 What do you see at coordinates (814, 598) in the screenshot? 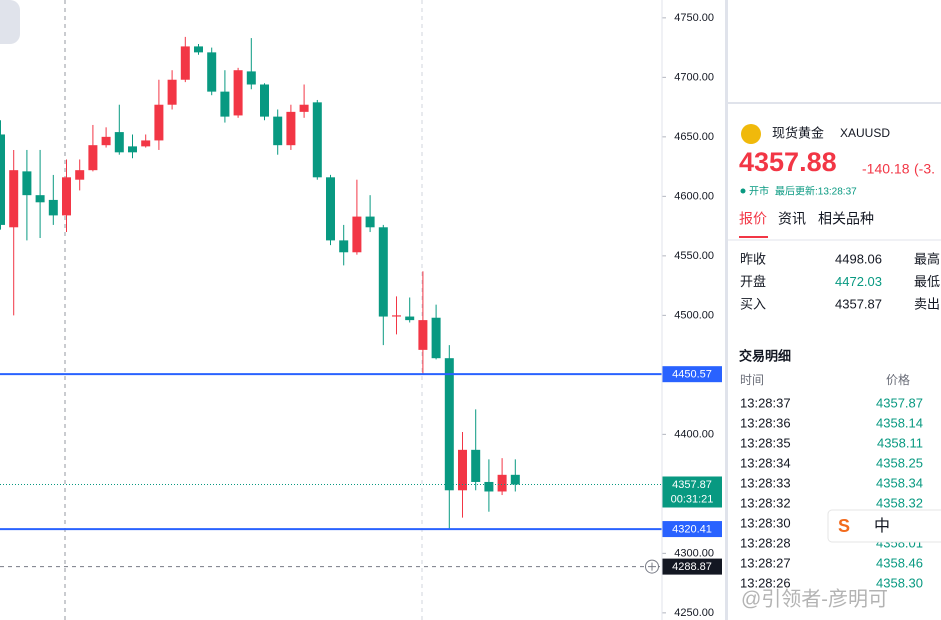
I see `watermark: @引领者-彦明可` at bounding box center [814, 598].